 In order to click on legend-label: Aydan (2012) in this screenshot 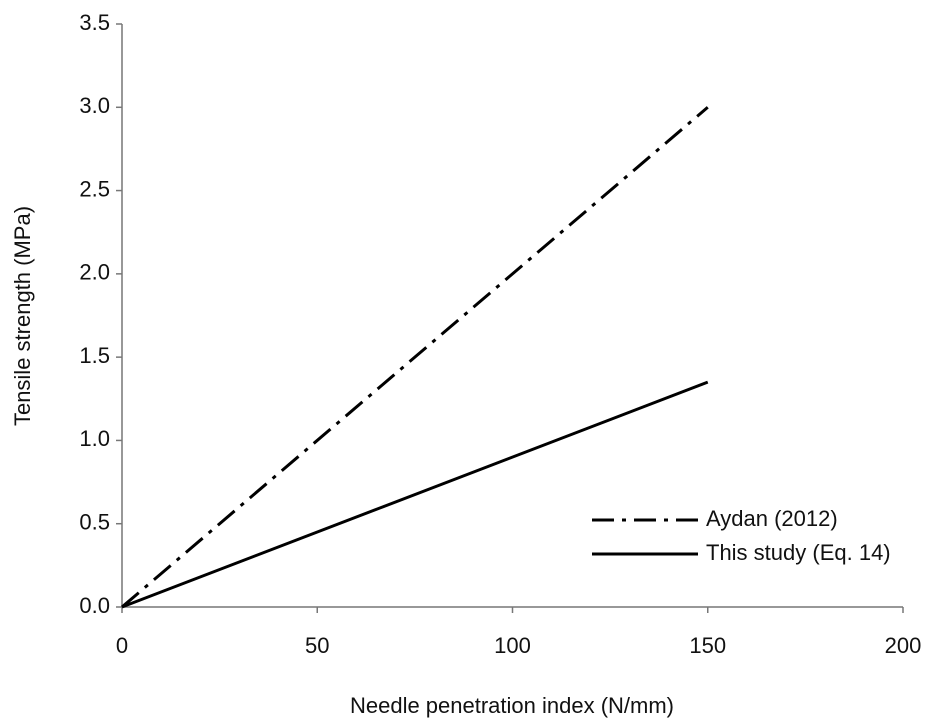, I will do `click(772, 518)`.